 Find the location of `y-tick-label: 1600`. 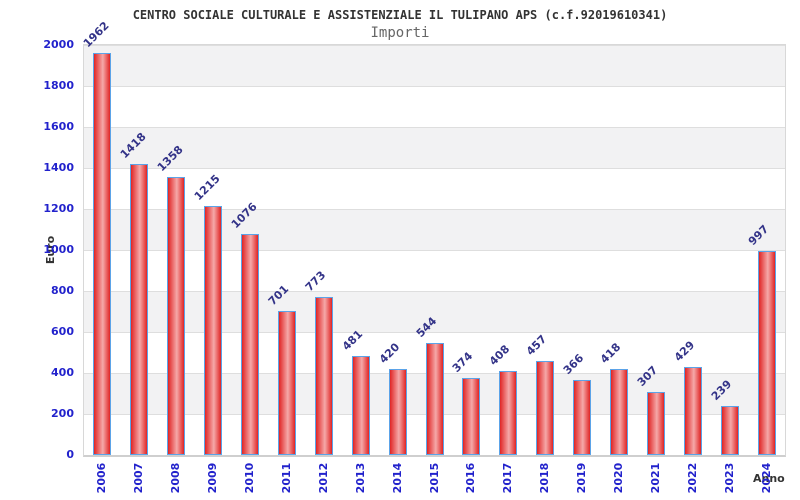

y-tick-label: 1600 is located at coordinates (58, 126).